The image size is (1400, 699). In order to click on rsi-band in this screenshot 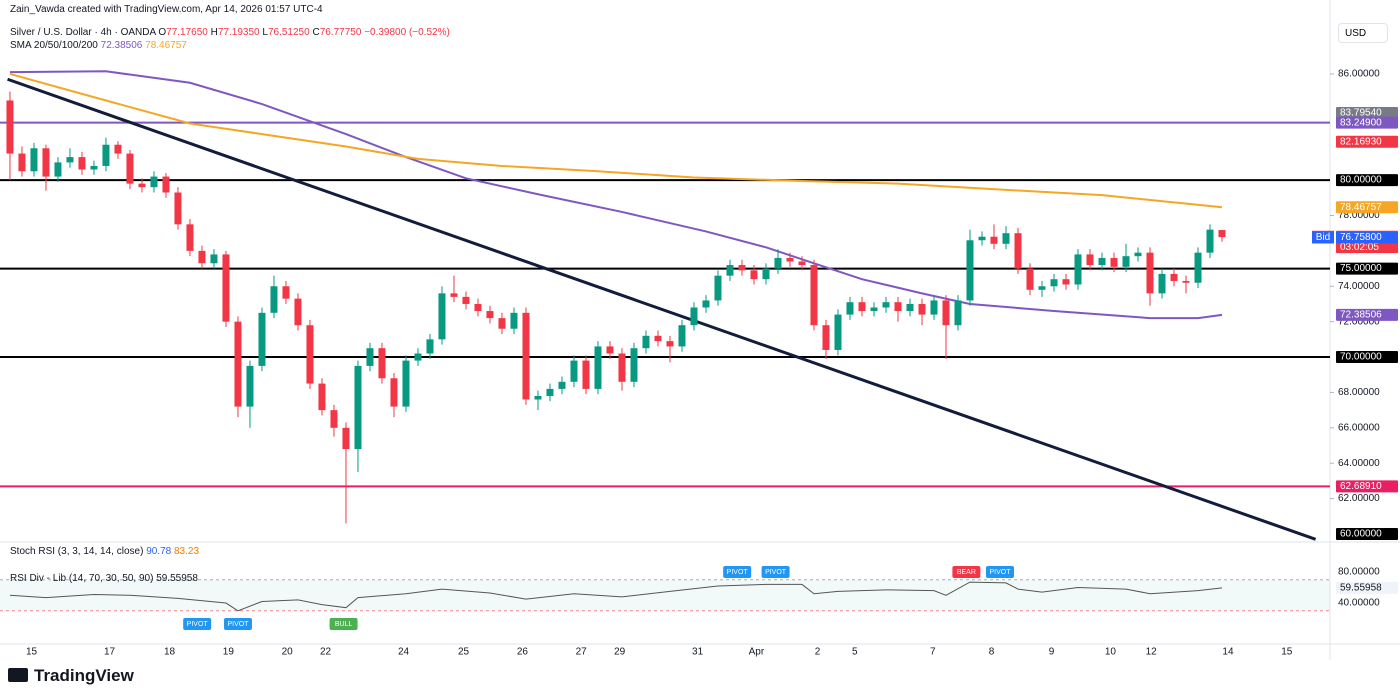, I will do `click(665, 595)`.